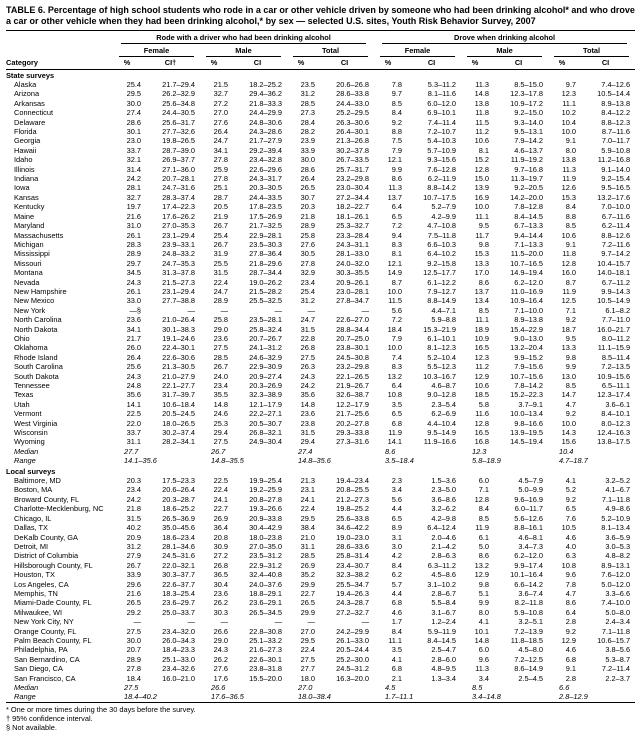 The image size is (641, 746). I want to click on cell-value: 29.9, so click(307, 612).